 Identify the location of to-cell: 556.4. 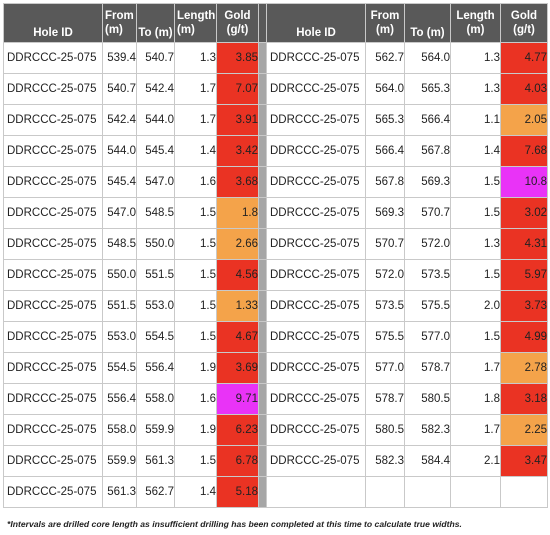
(155, 368).